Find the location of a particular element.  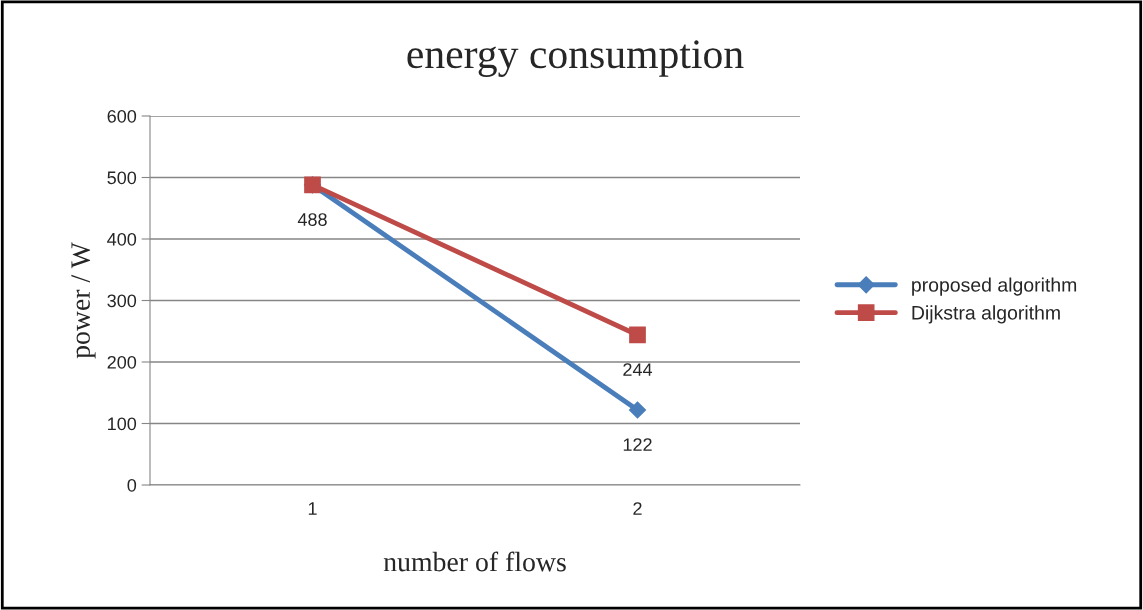

chart-title: energy consumption is located at coordinates (575, 58).